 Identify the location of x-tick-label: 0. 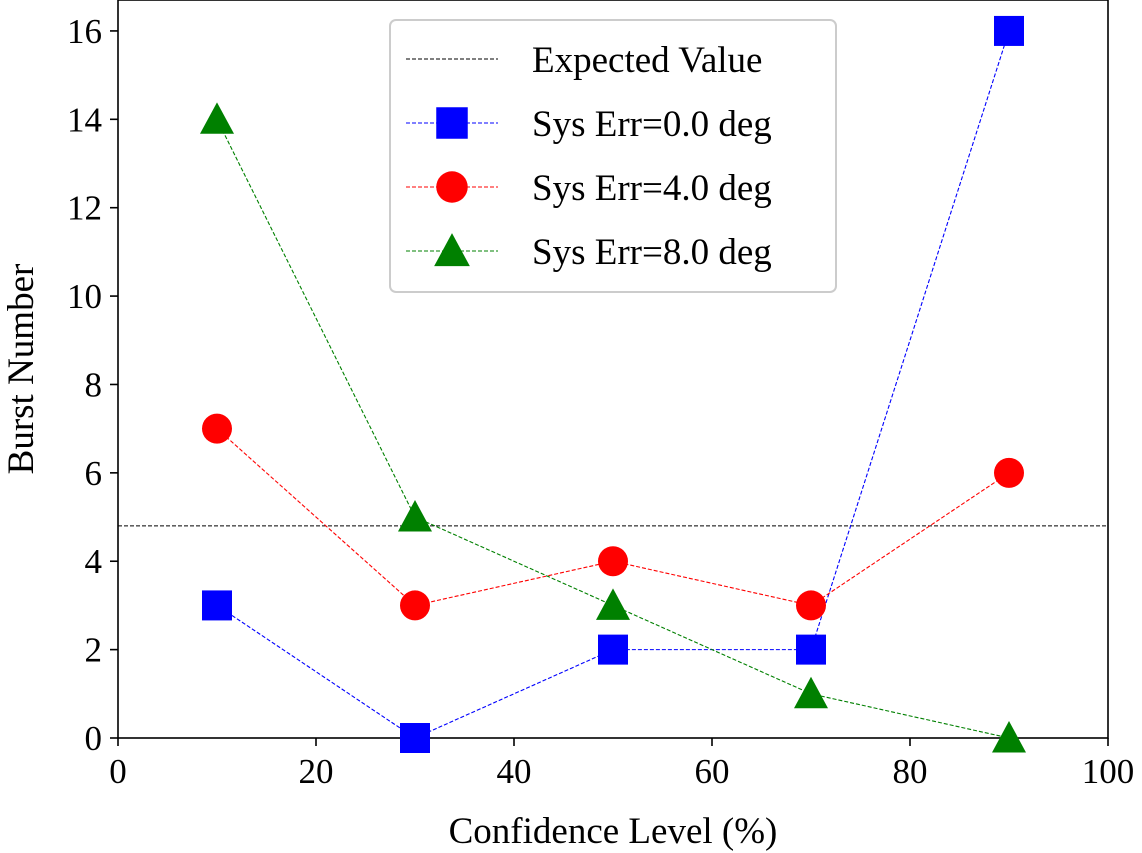
(118, 771).